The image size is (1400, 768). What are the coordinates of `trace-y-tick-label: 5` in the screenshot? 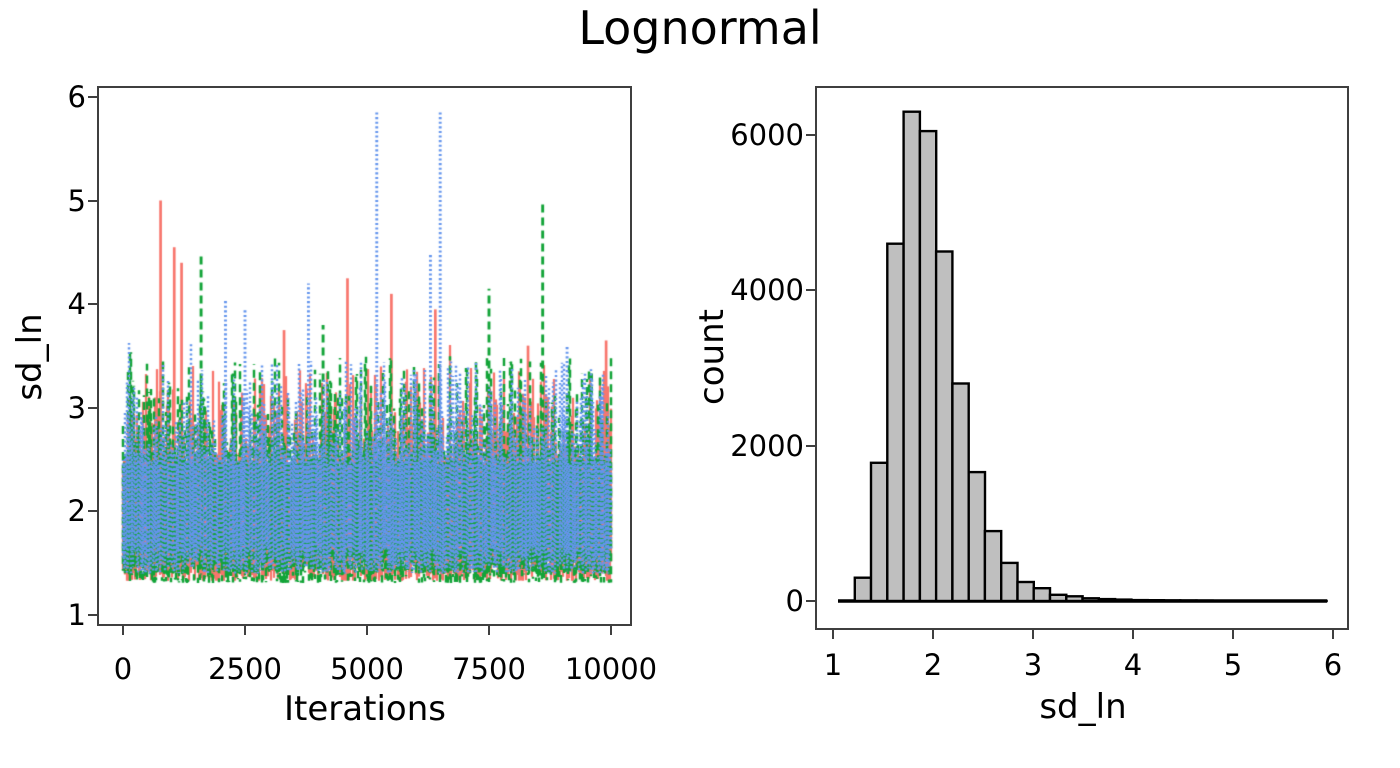 It's located at (76, 200).